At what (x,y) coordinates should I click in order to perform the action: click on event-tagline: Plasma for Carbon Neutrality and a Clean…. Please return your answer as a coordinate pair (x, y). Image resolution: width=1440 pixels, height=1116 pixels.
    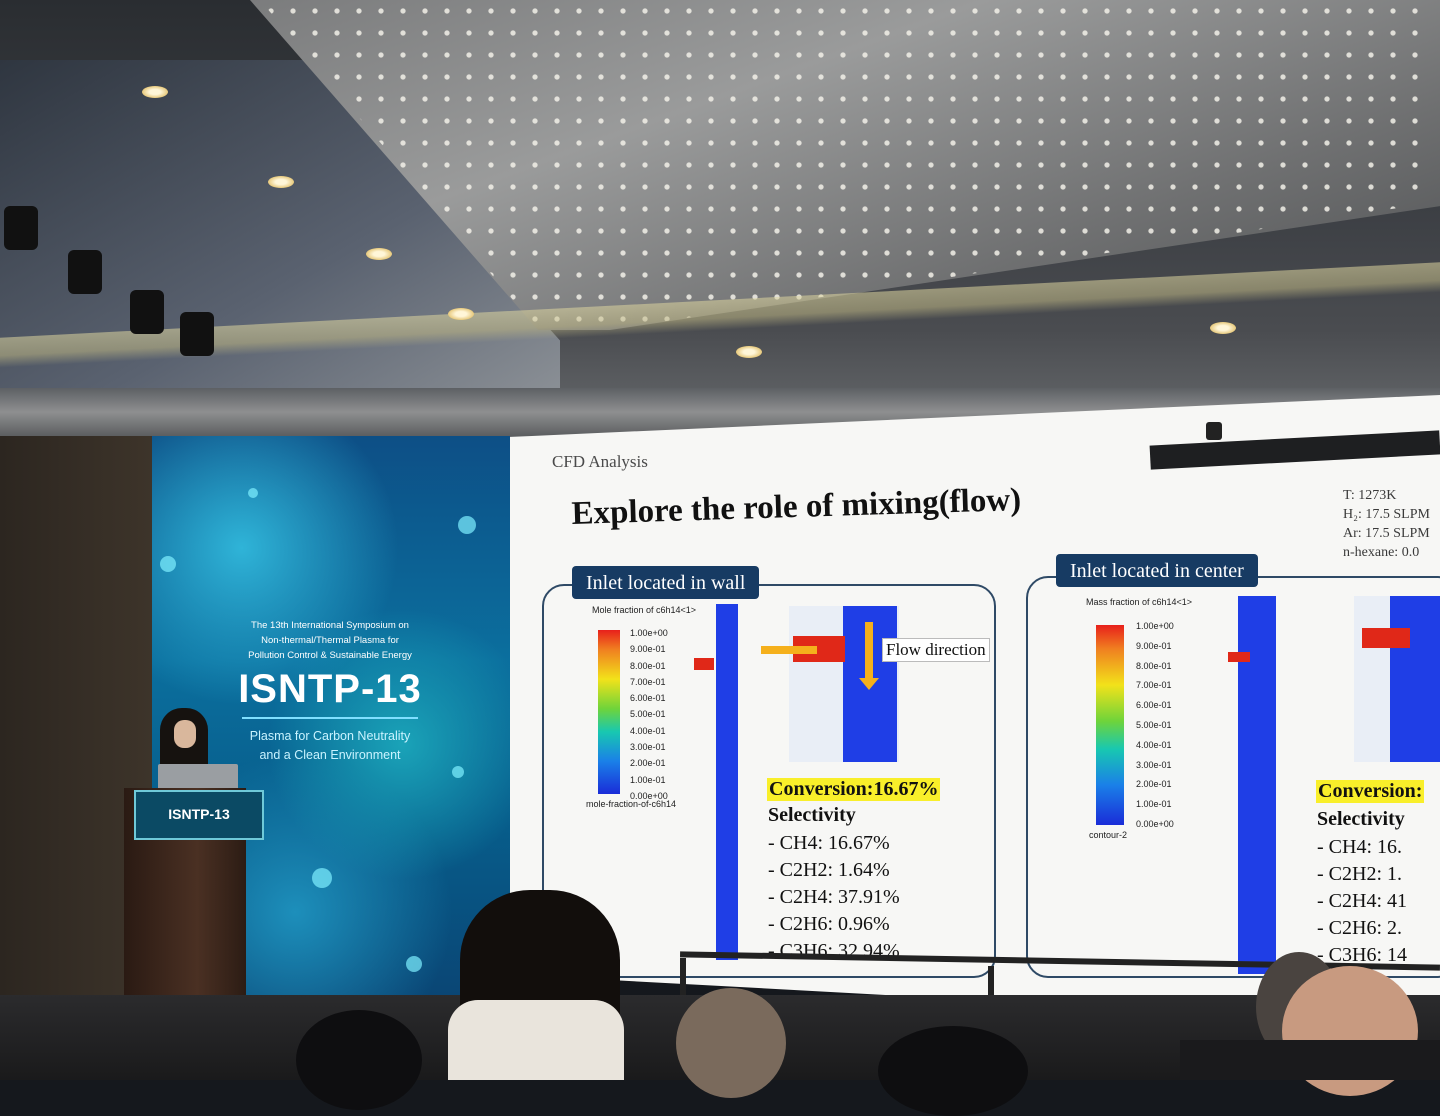
    Looking at the image, I should click on (330, 746).